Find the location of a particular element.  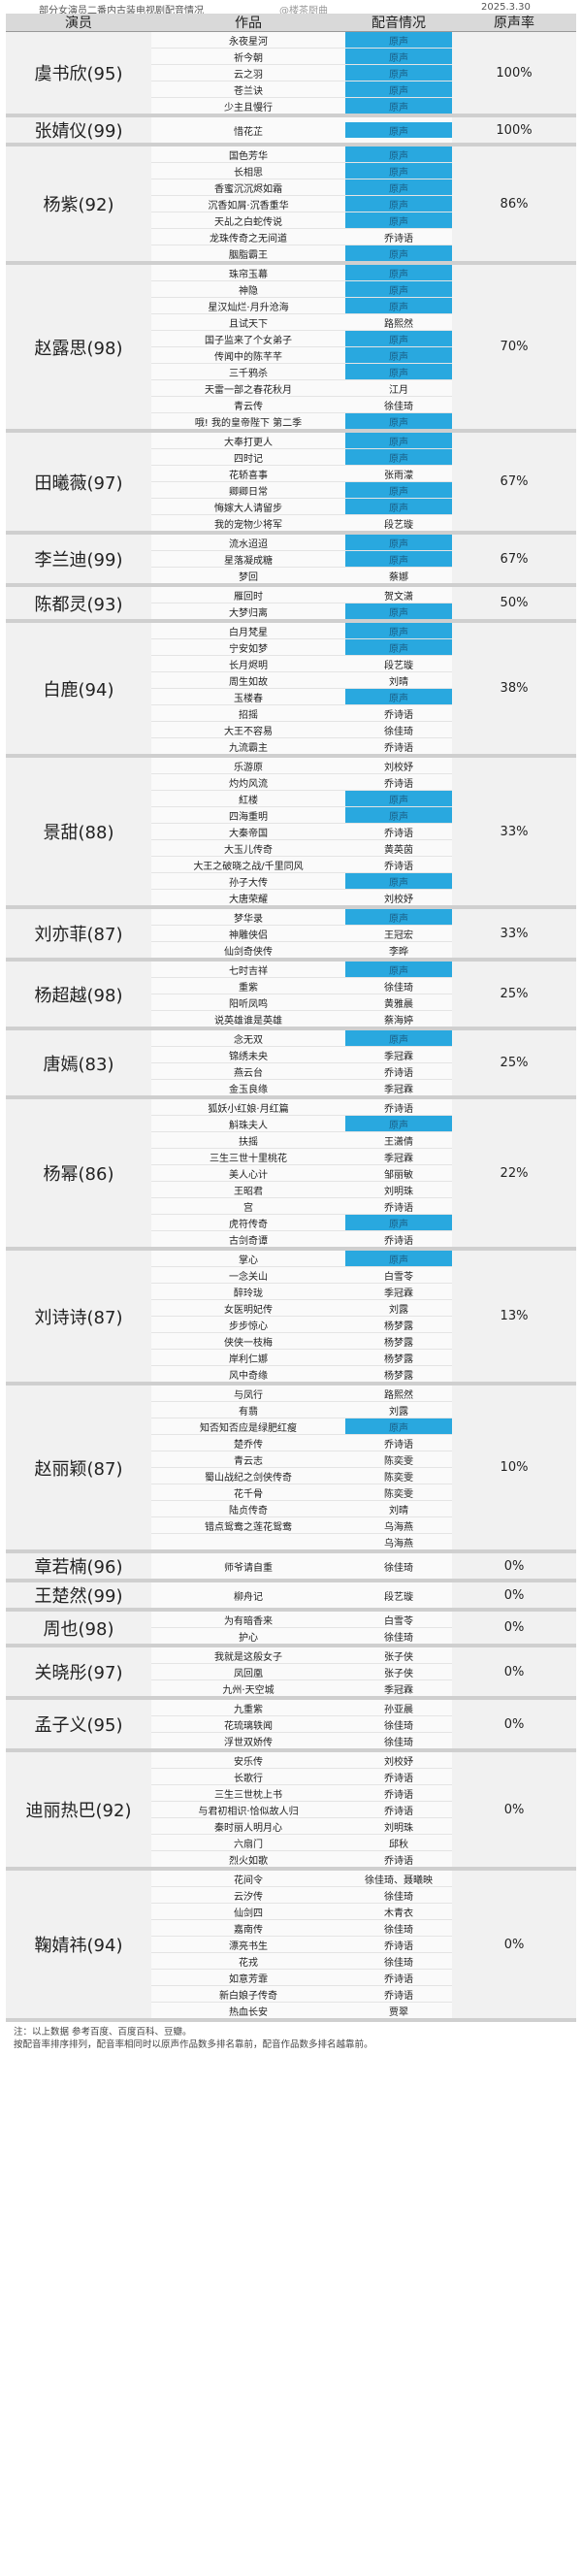

table-row: 孙子大传 原声 is located at coordinates (301, 882).